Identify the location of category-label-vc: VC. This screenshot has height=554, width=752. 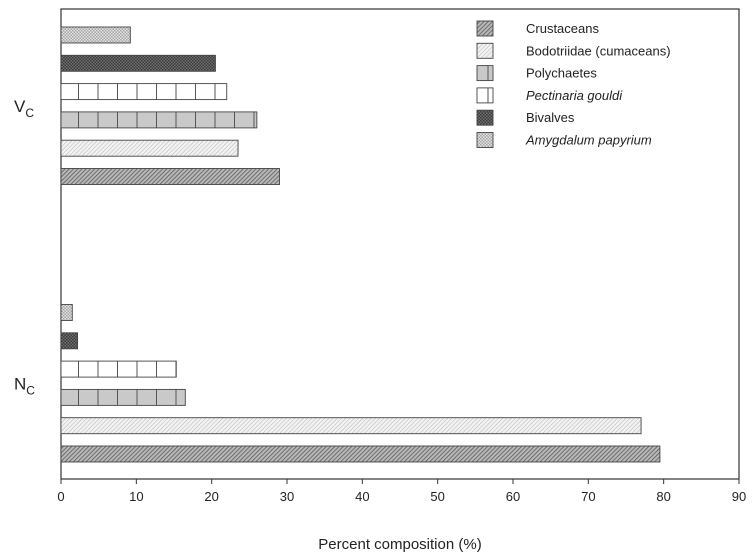
(24, 108).